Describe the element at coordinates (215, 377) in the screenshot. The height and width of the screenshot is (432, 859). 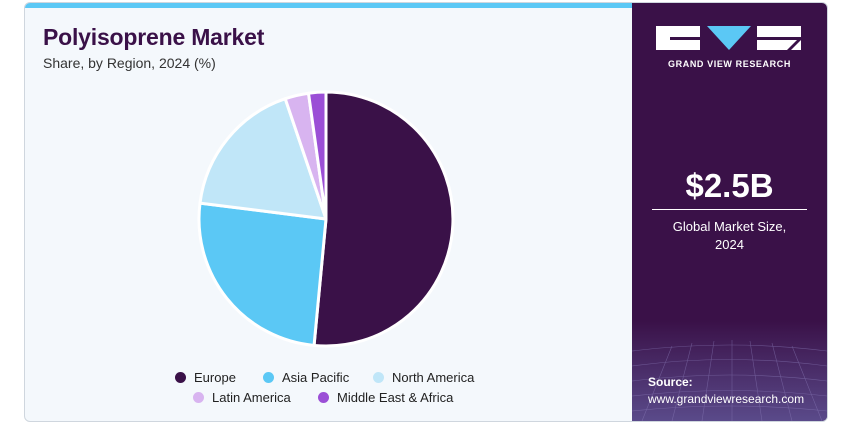
I see `legend-label: Europe` at that location.